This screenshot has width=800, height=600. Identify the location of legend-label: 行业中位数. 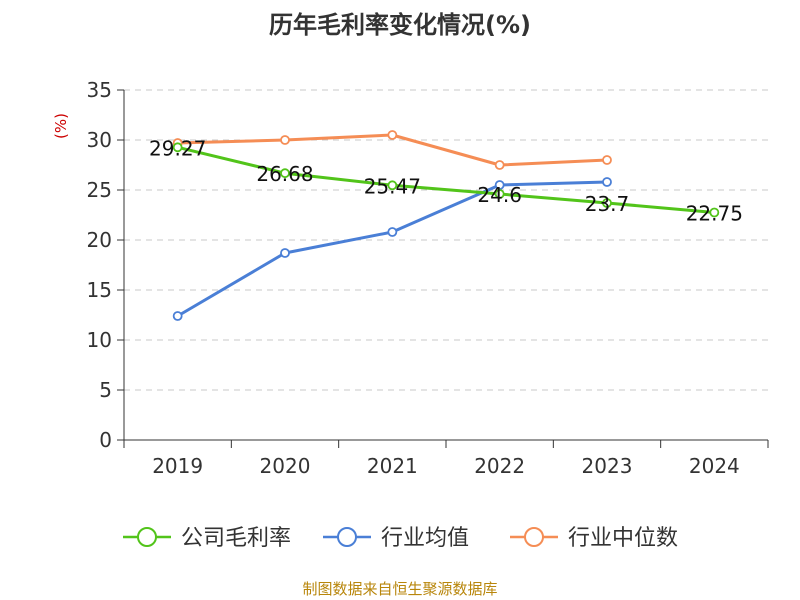
(623, 538).